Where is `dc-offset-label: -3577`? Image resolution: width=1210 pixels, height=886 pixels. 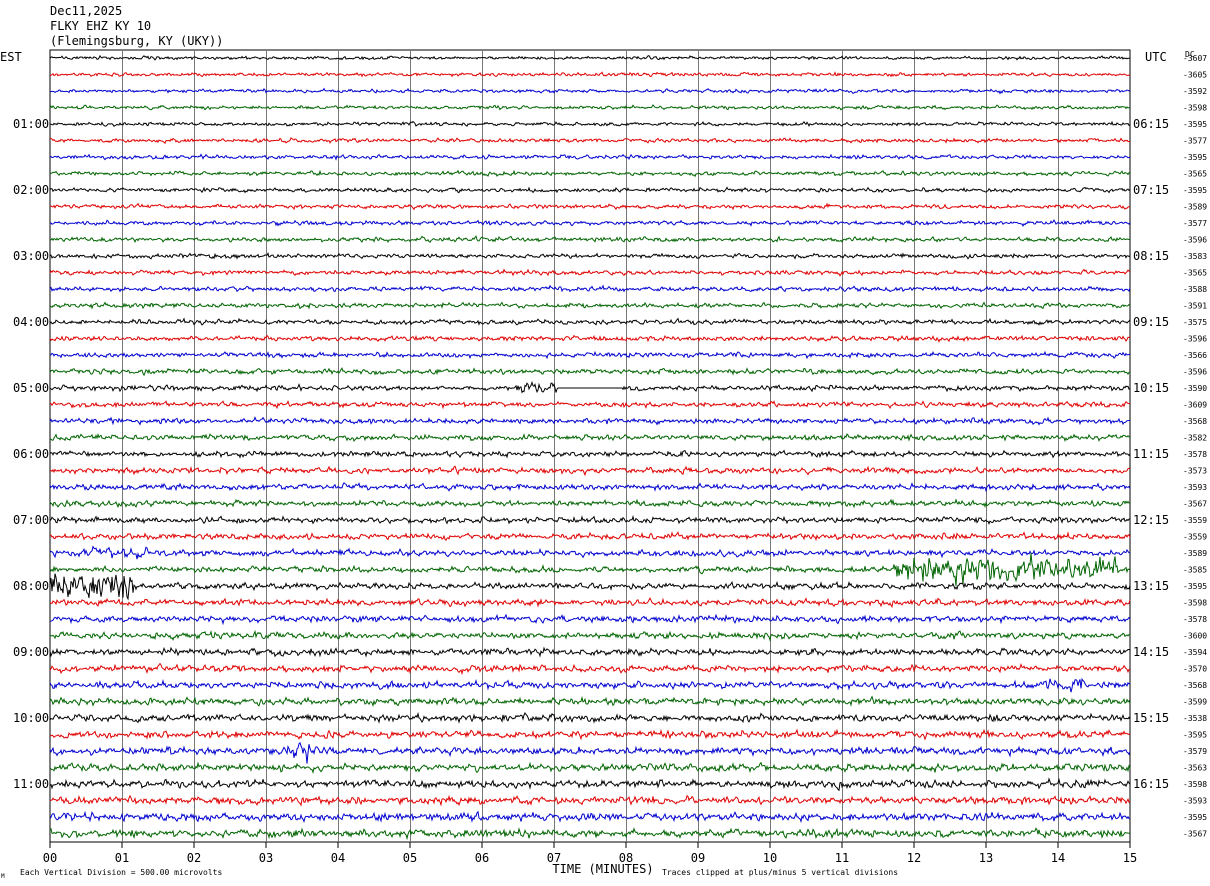
dc-offset-label: -3577 is located at coordinates (1195, 141).